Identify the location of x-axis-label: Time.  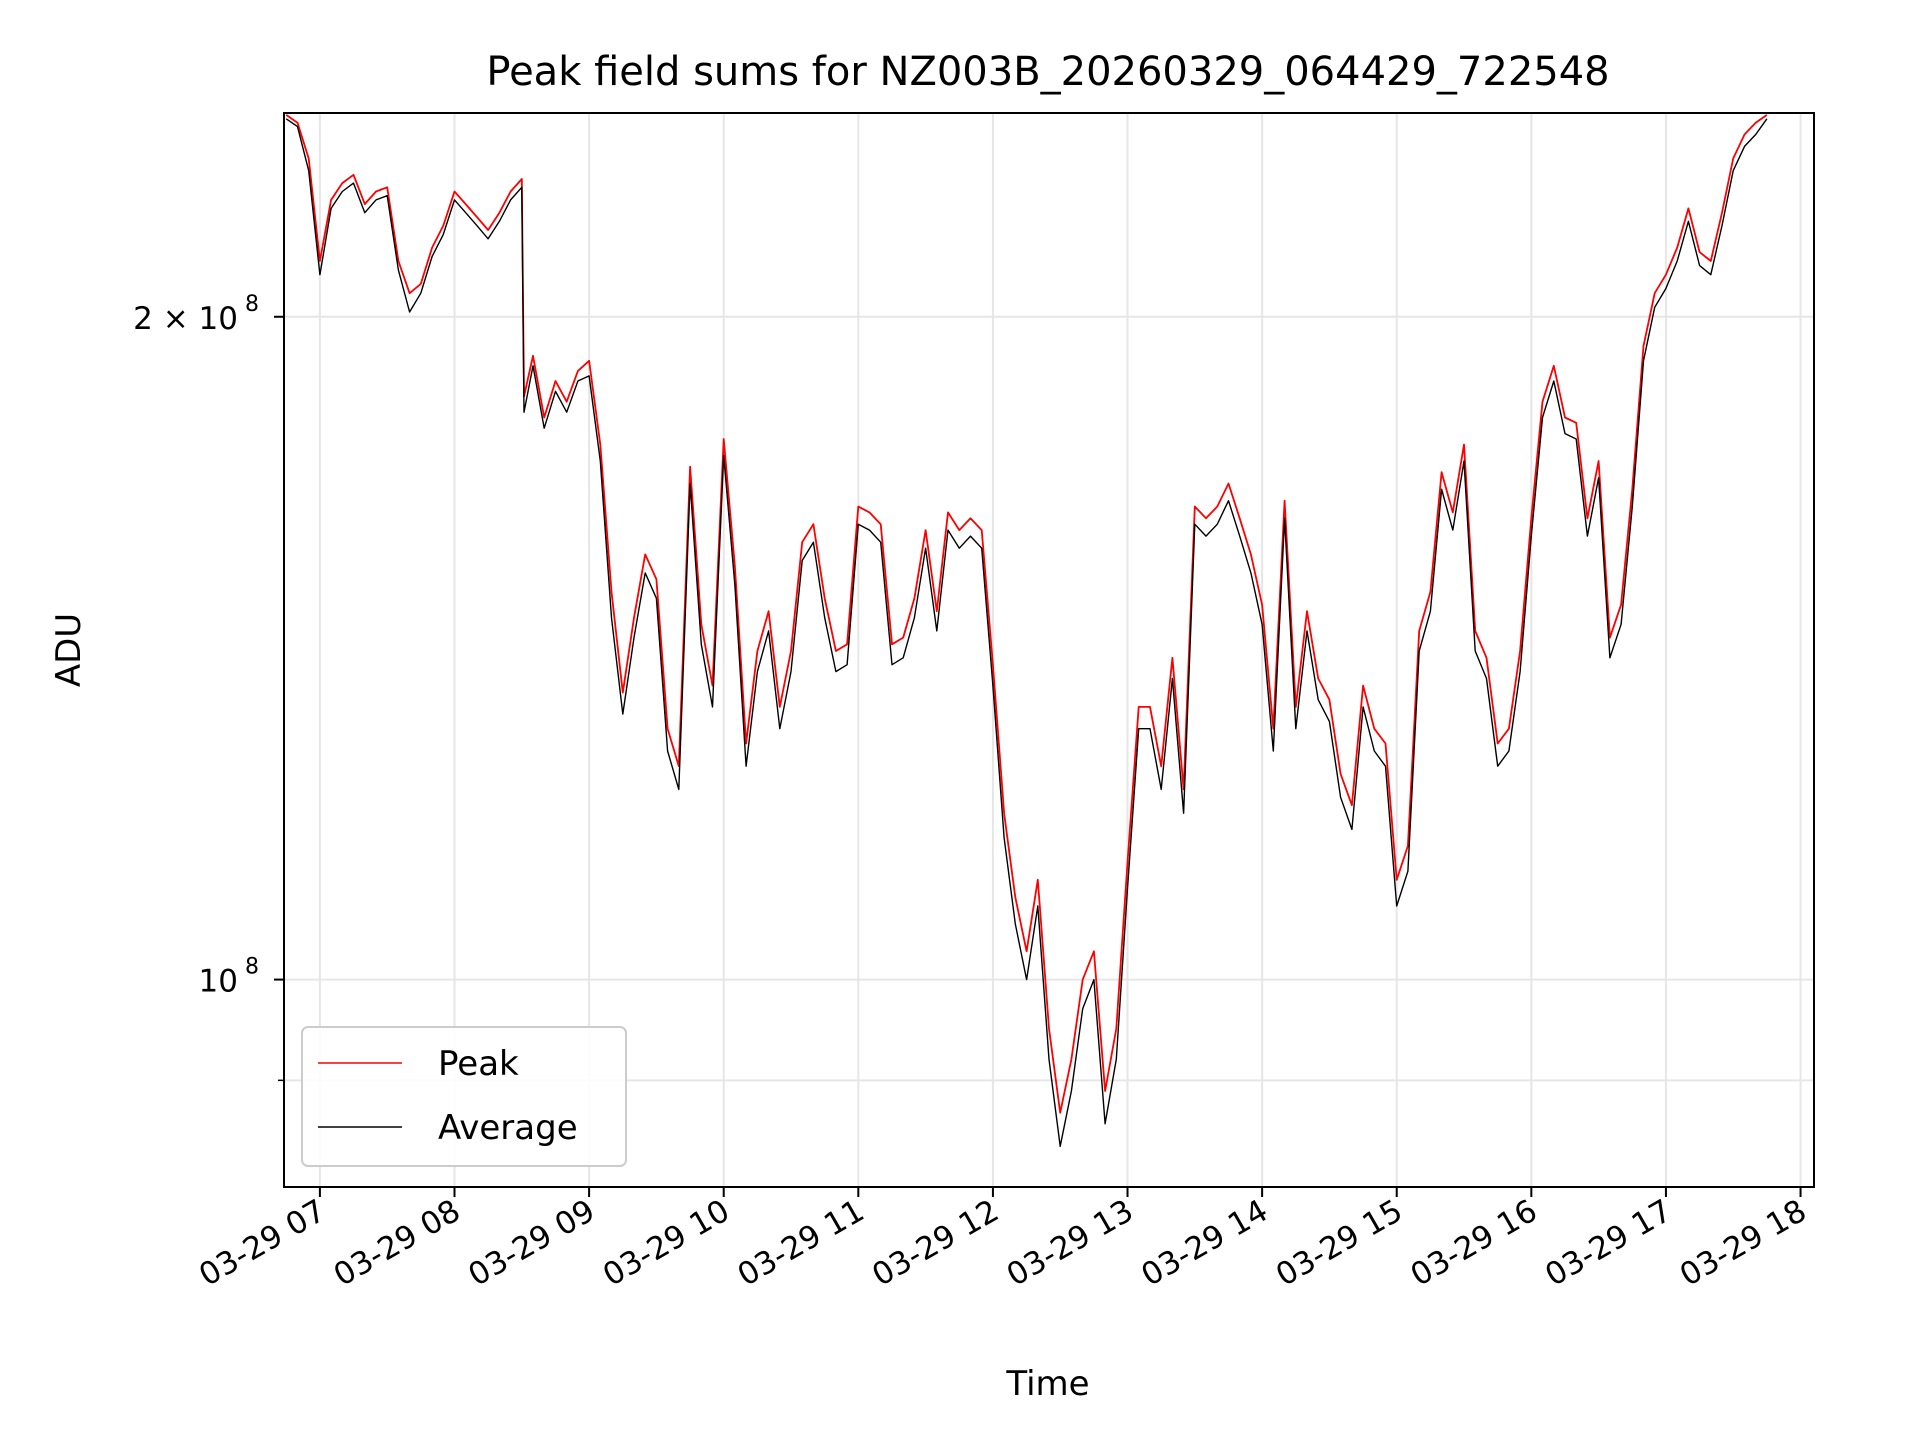
(1047, 1384).